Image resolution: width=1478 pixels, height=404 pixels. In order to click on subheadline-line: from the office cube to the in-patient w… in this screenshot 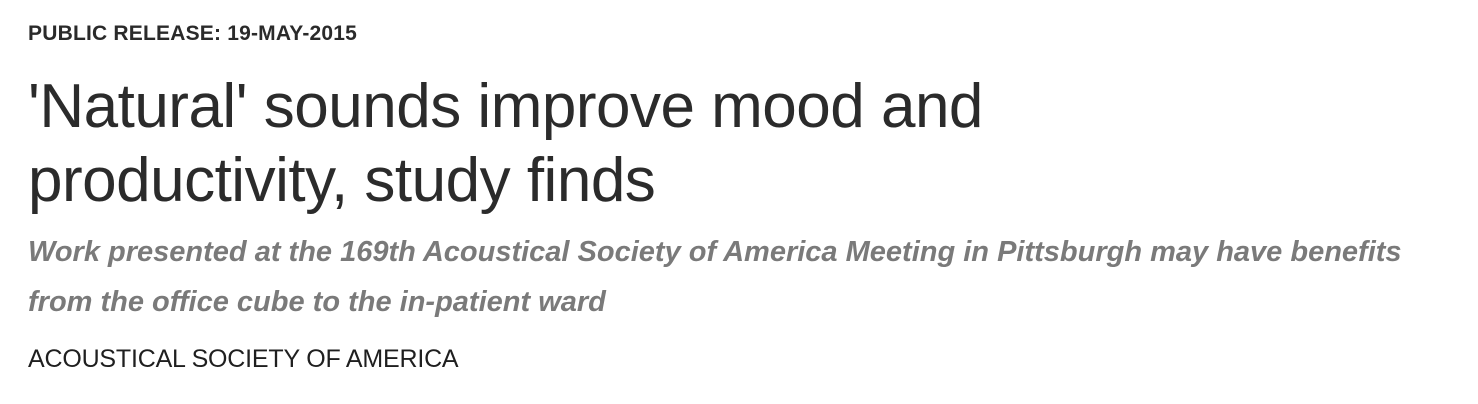, I will do `click(317, 302)`.